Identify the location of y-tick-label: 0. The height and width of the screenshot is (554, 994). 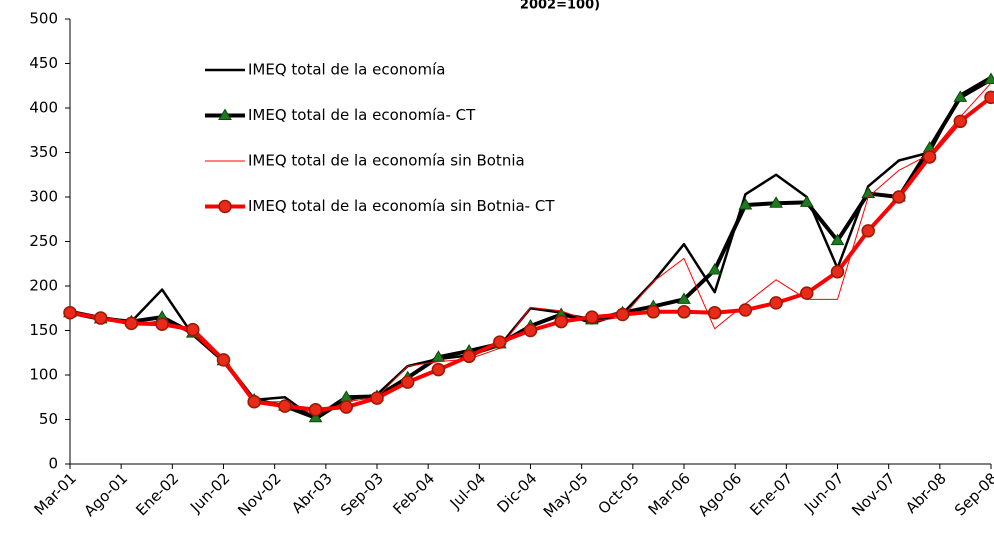
(53, 464).